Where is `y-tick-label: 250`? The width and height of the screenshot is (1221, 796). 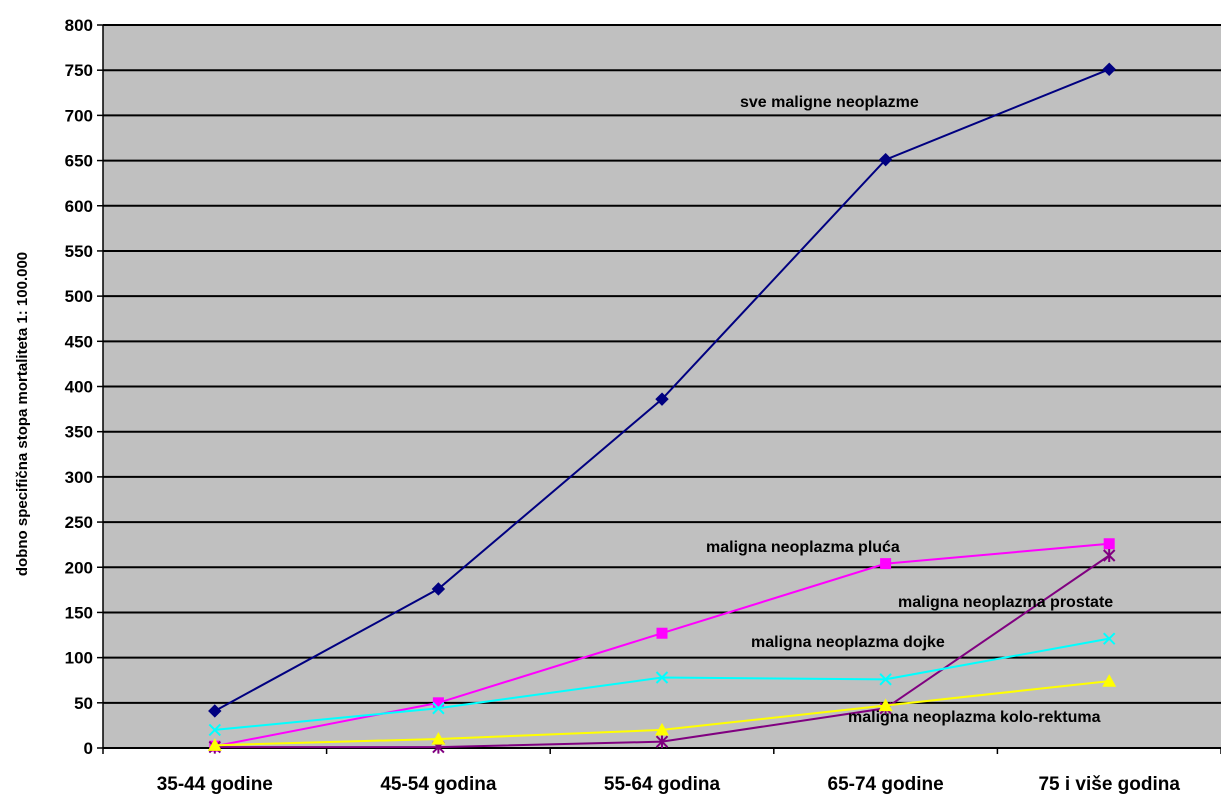
y-tick-label: 250 is located at coordinates (79, 522).